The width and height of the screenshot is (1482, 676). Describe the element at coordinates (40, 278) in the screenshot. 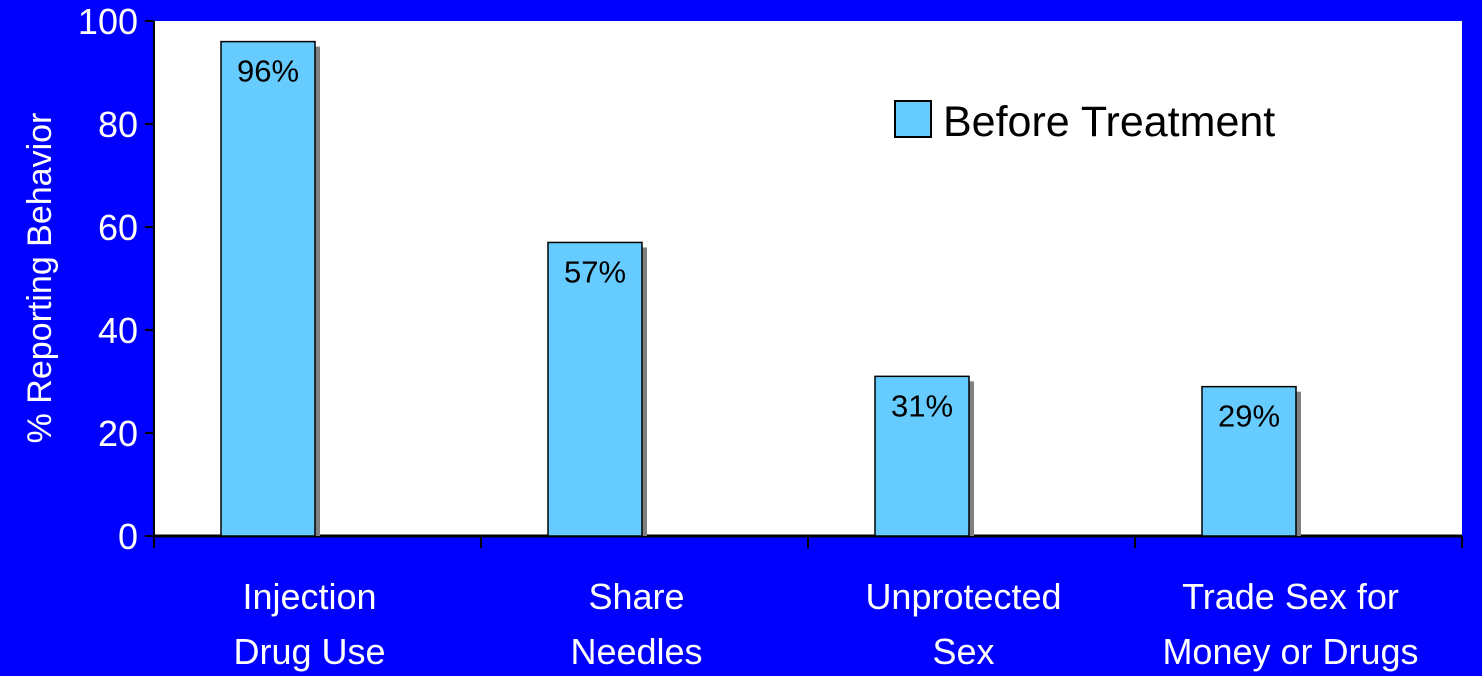

I see `y-axis-title: % Reporting Behavior` at that location.